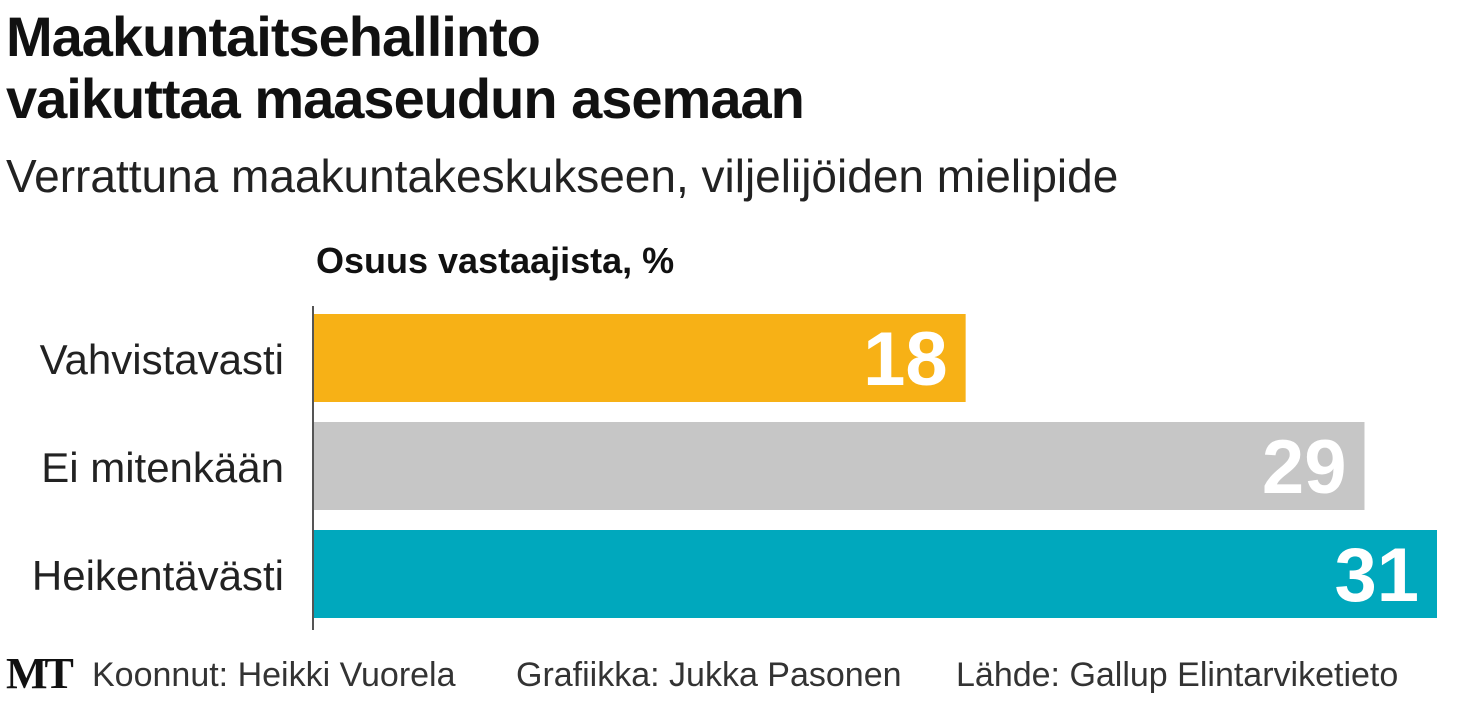 The width and height of the screenshot is (1484, 702). I want to click on category-label-1: Vahvistavasti, so click(162, 359).